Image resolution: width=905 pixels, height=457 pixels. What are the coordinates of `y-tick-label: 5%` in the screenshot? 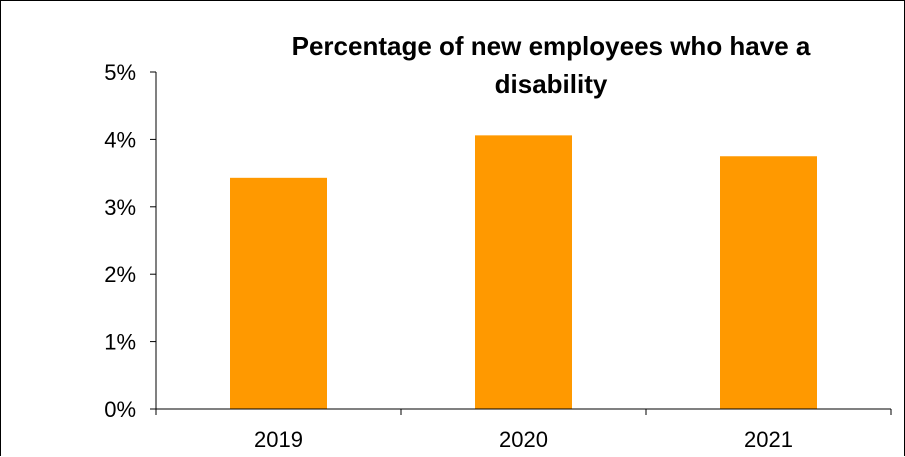 It's located at (120, 72).